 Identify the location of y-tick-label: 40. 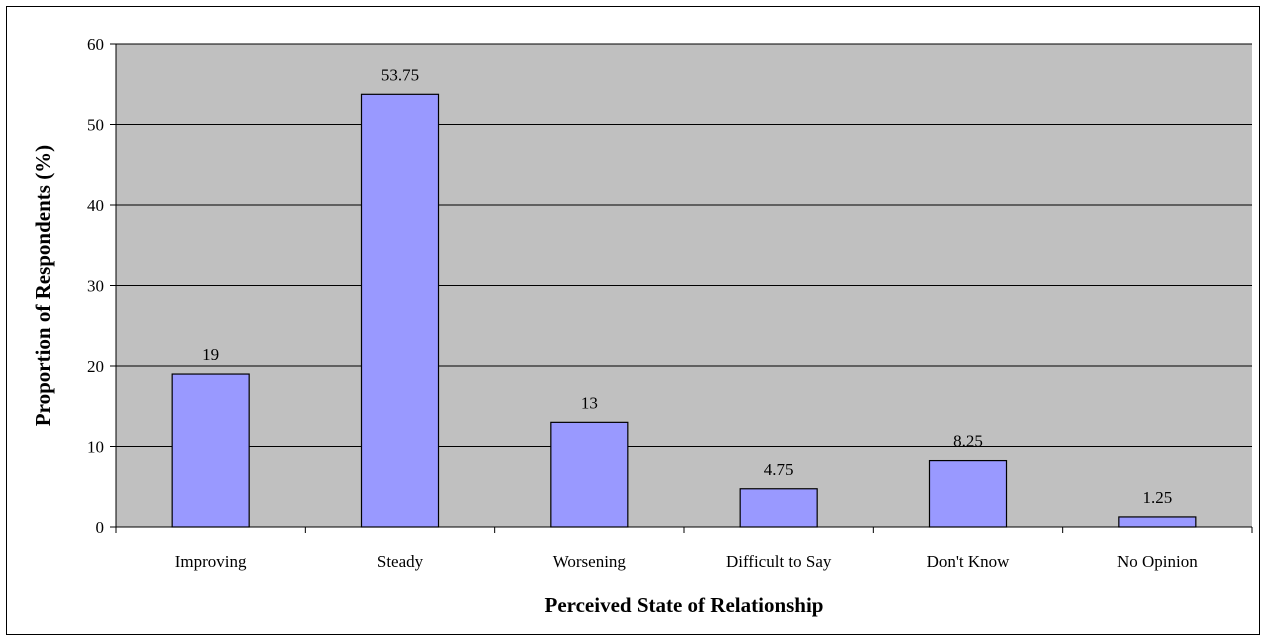
(95, 205).